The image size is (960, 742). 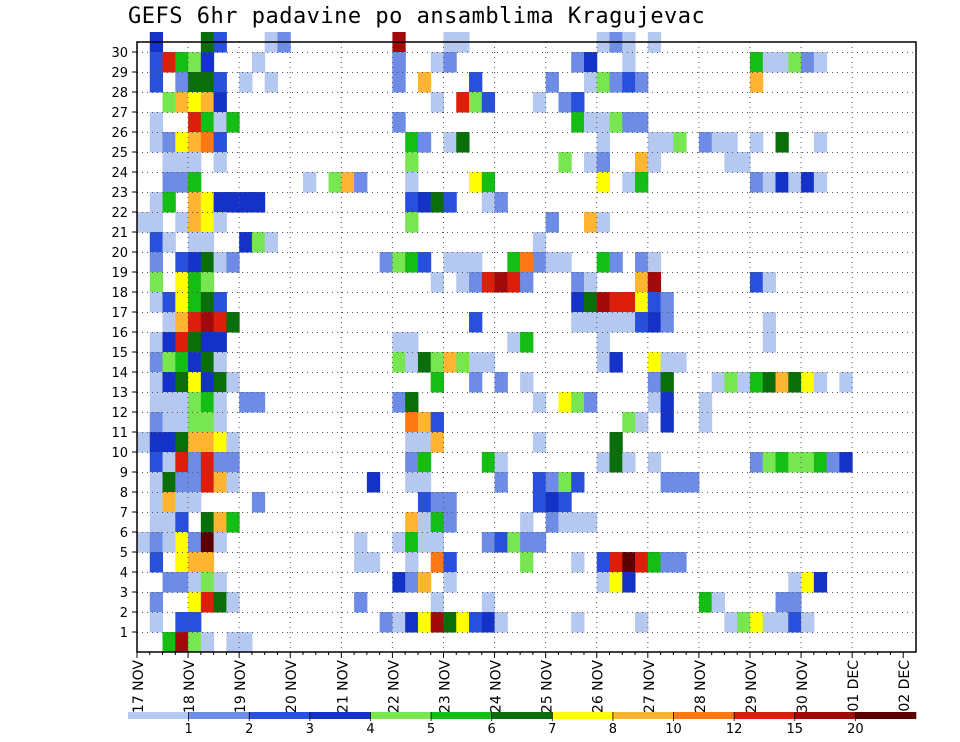 What do you see at coordinates (701, 687) in the screenshot?
I see `x-tick-label: 28 NOV` at bounding box center [701, 687].